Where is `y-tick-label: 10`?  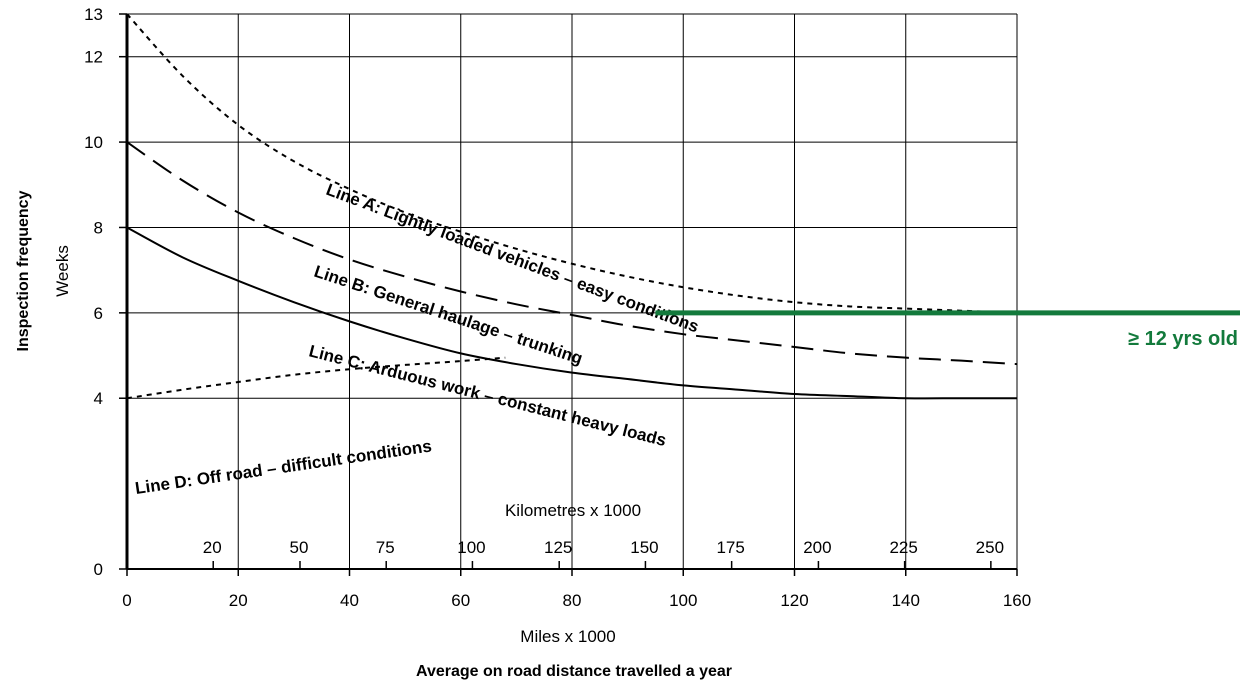
y-tick-label: 10 is located at coordinates (93, 142).